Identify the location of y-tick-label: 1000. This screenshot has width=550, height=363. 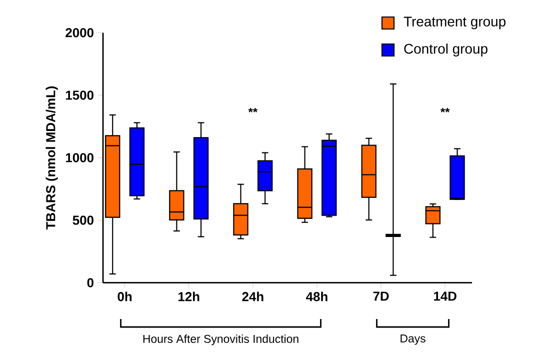
(80, 157).